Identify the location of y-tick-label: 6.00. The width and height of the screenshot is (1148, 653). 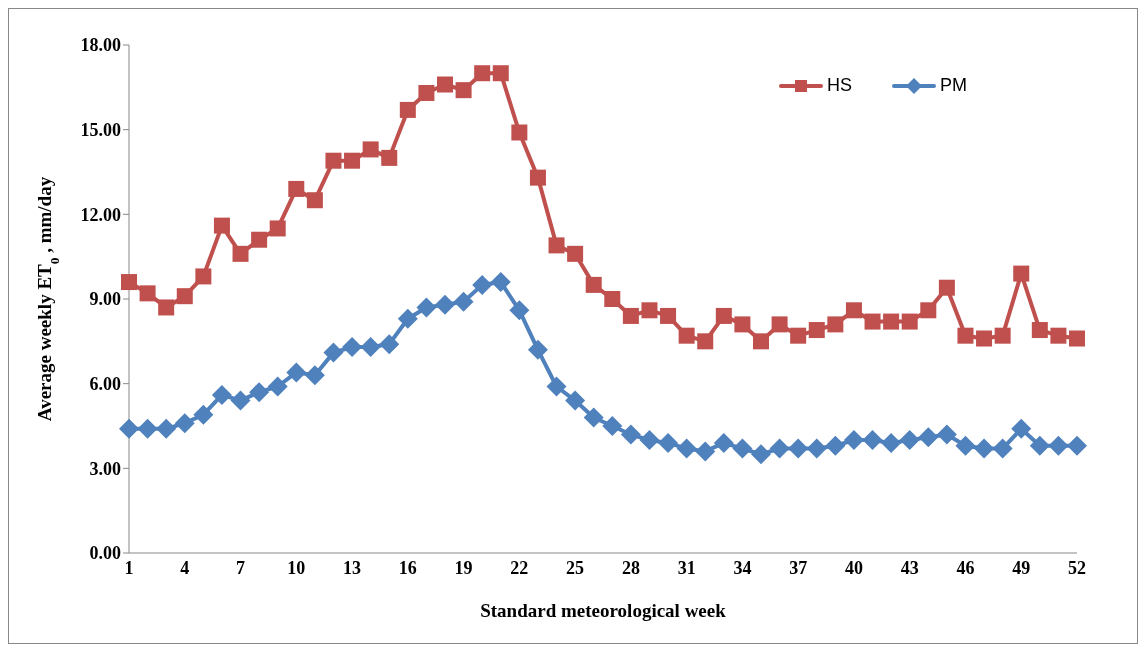
(105, 384).